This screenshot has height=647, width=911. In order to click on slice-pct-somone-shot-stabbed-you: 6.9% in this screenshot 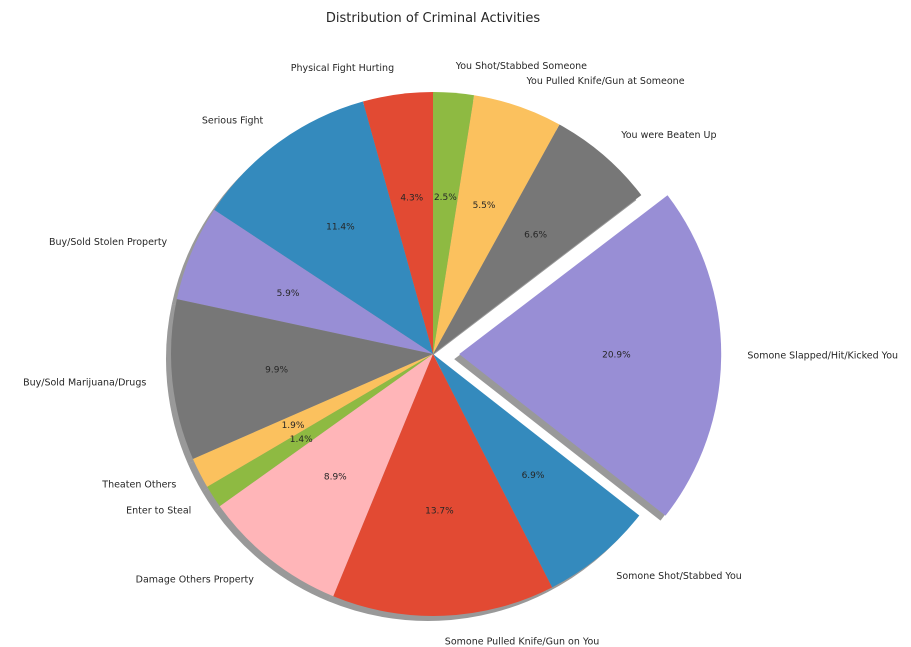, I will do `click(533, 476)`.